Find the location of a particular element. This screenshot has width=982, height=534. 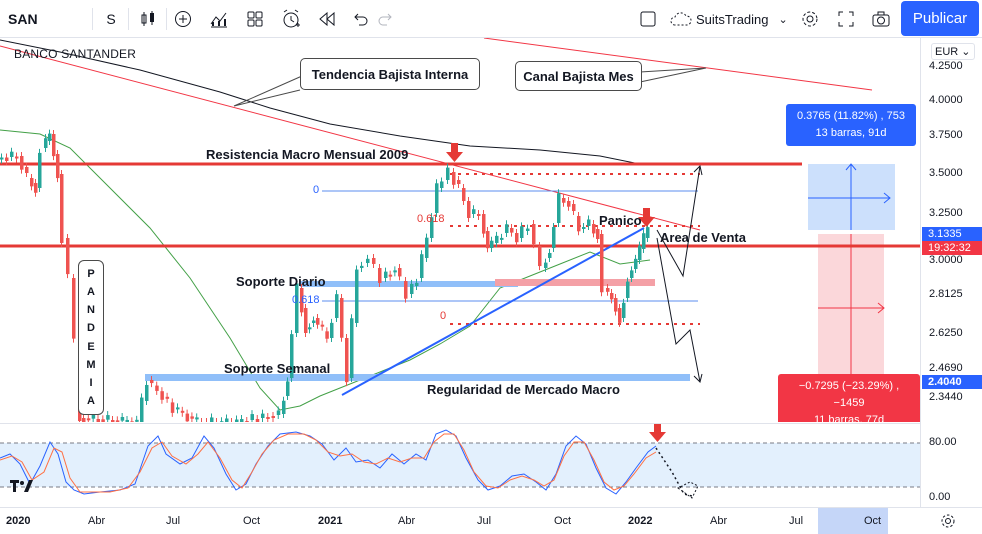

layout-name: SuitsTrading ⌄ is located at coordinates (729, 19).